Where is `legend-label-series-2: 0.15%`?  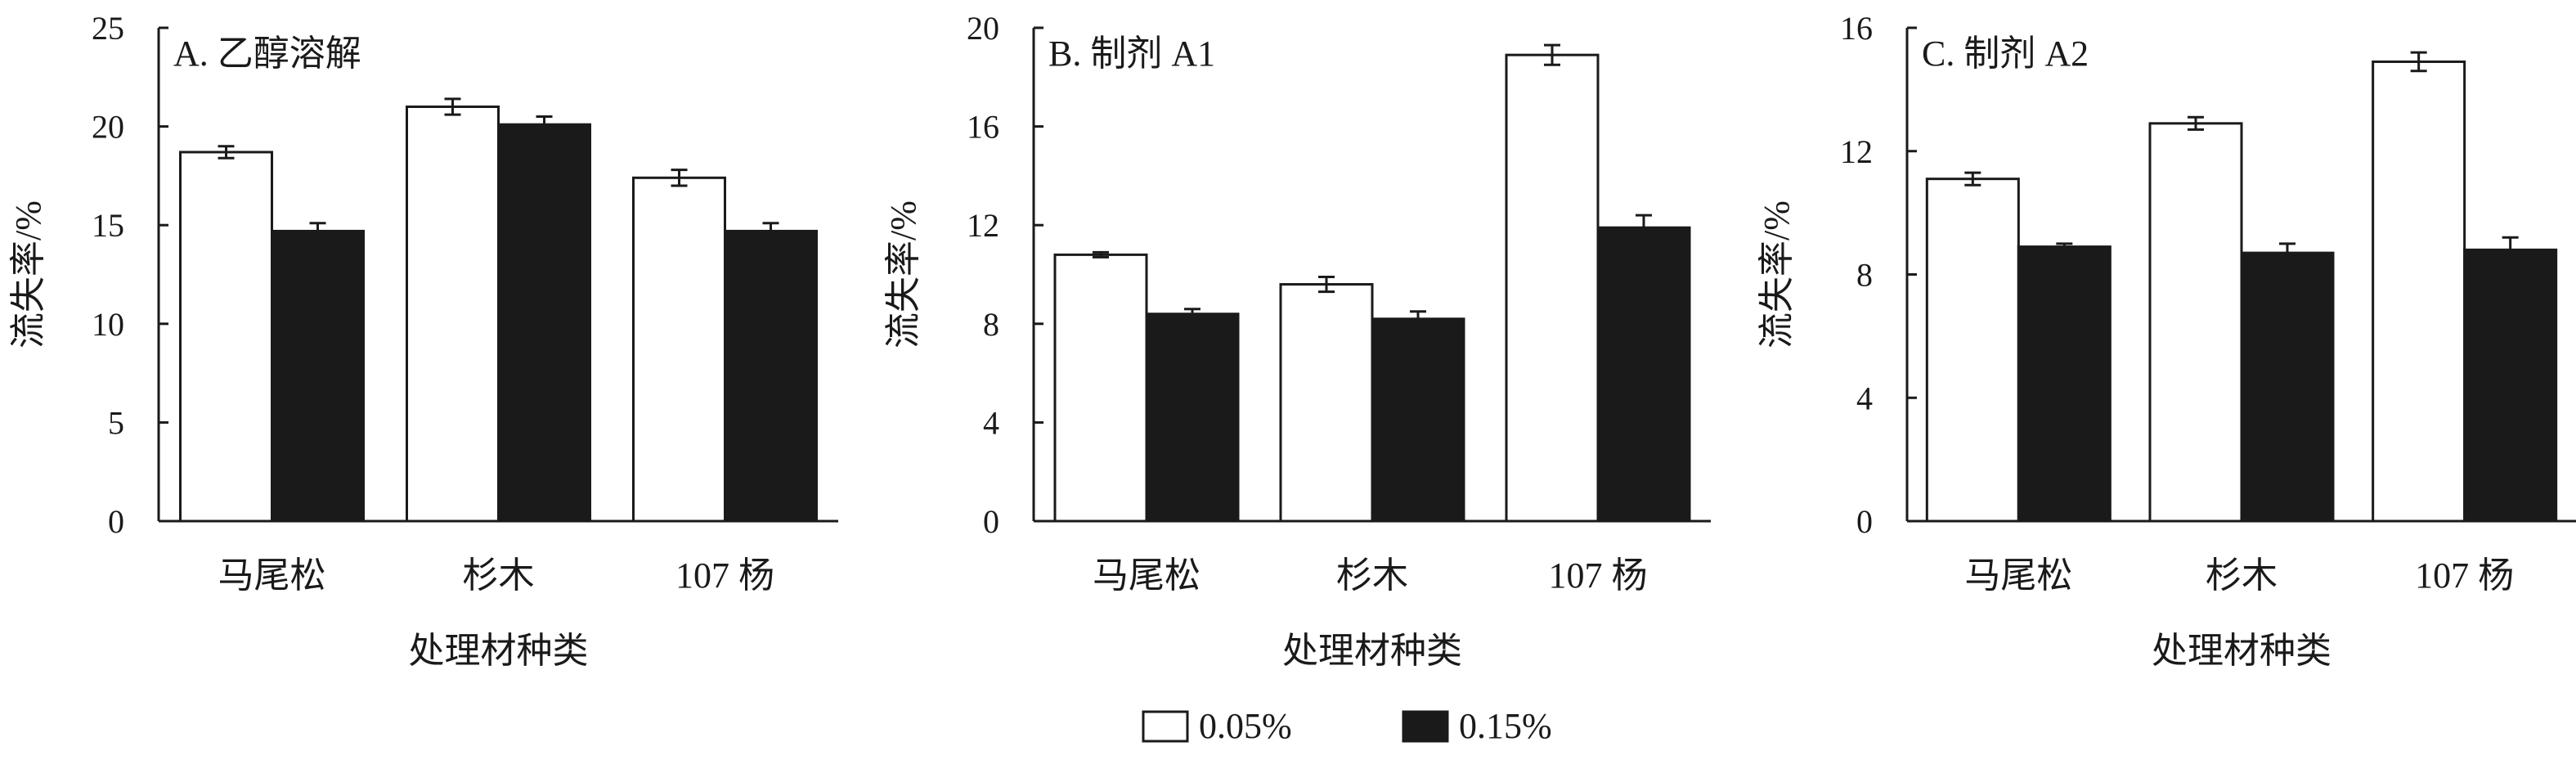 legend-label-series-2: 0.15% is located at coordinates (1505, 726).